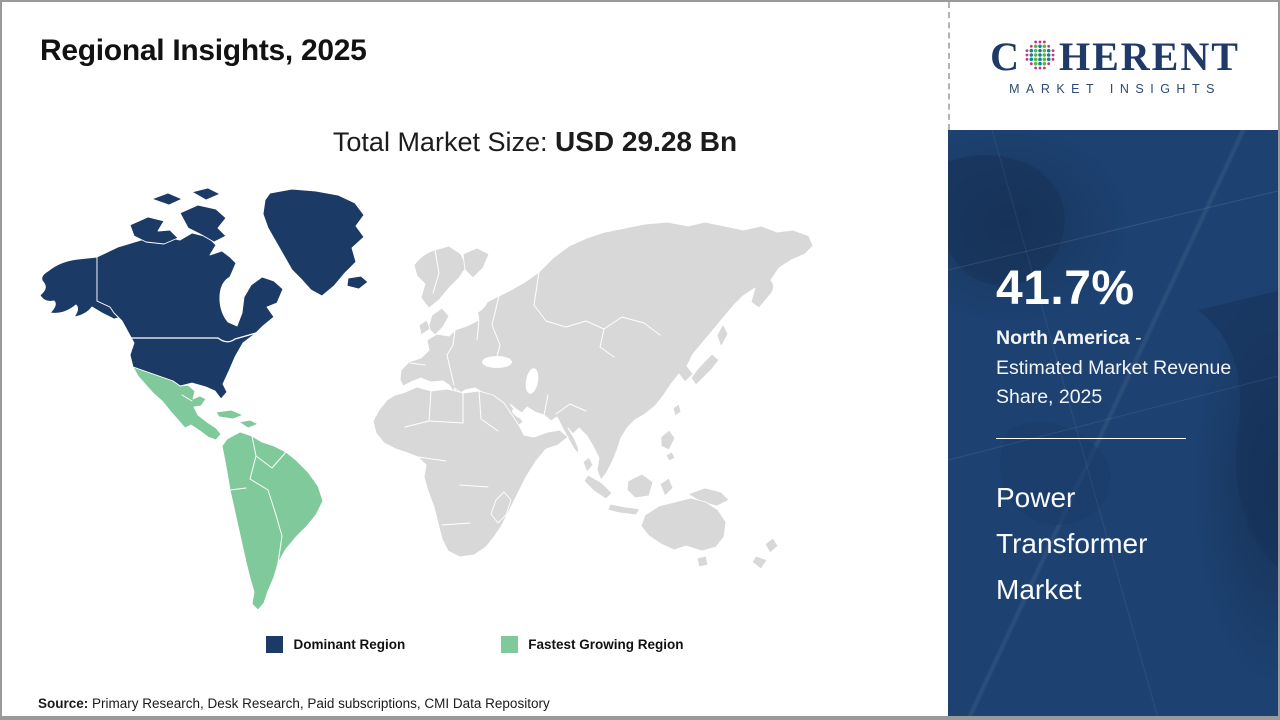  What do you see at coordinates (1065, 288) in the screenshot?
I see `market-share-value: 41.7%` at bounding box center [1065, 288].